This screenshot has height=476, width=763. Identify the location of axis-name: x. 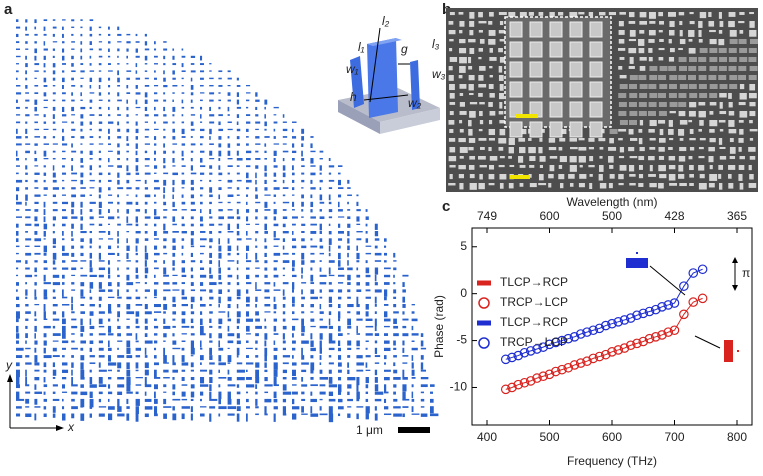
(71, 427).